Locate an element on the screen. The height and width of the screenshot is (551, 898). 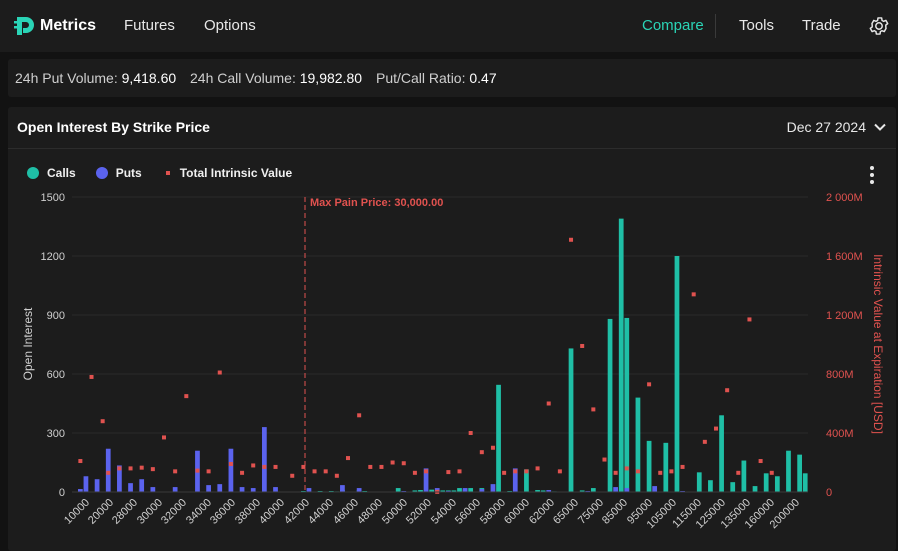
x-tick-label: 85000 is located at coordinates (615, 512).